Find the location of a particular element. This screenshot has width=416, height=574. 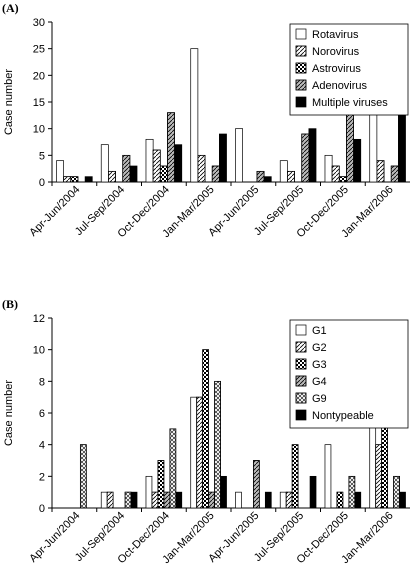

y-tick-label: 2 is located at coordinates (42, 477).